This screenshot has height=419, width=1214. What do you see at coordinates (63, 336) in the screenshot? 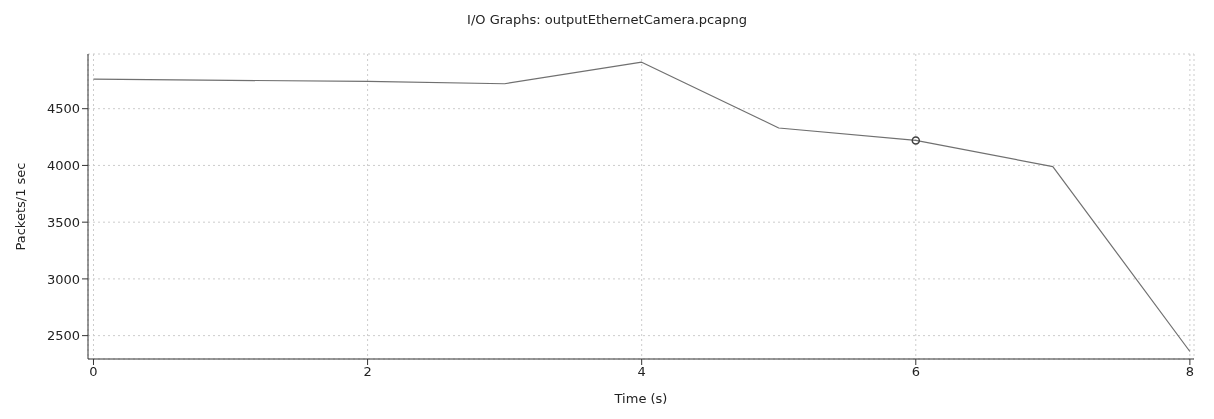
I see `y-tick-label: 2500` at bounding box center [63, 336].